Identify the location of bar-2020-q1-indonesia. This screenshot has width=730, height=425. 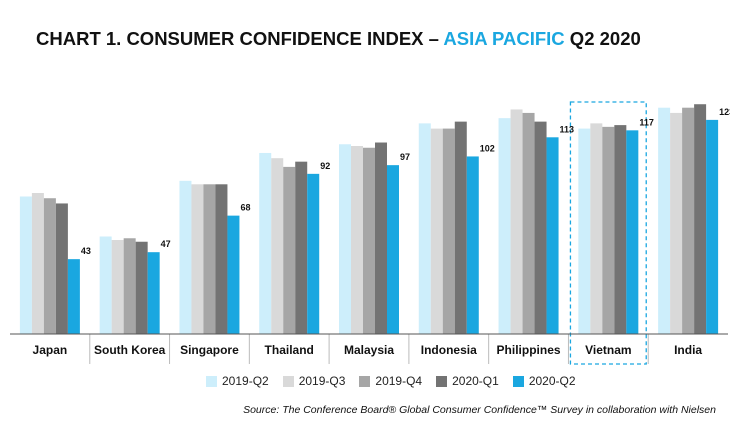
(460, 227).